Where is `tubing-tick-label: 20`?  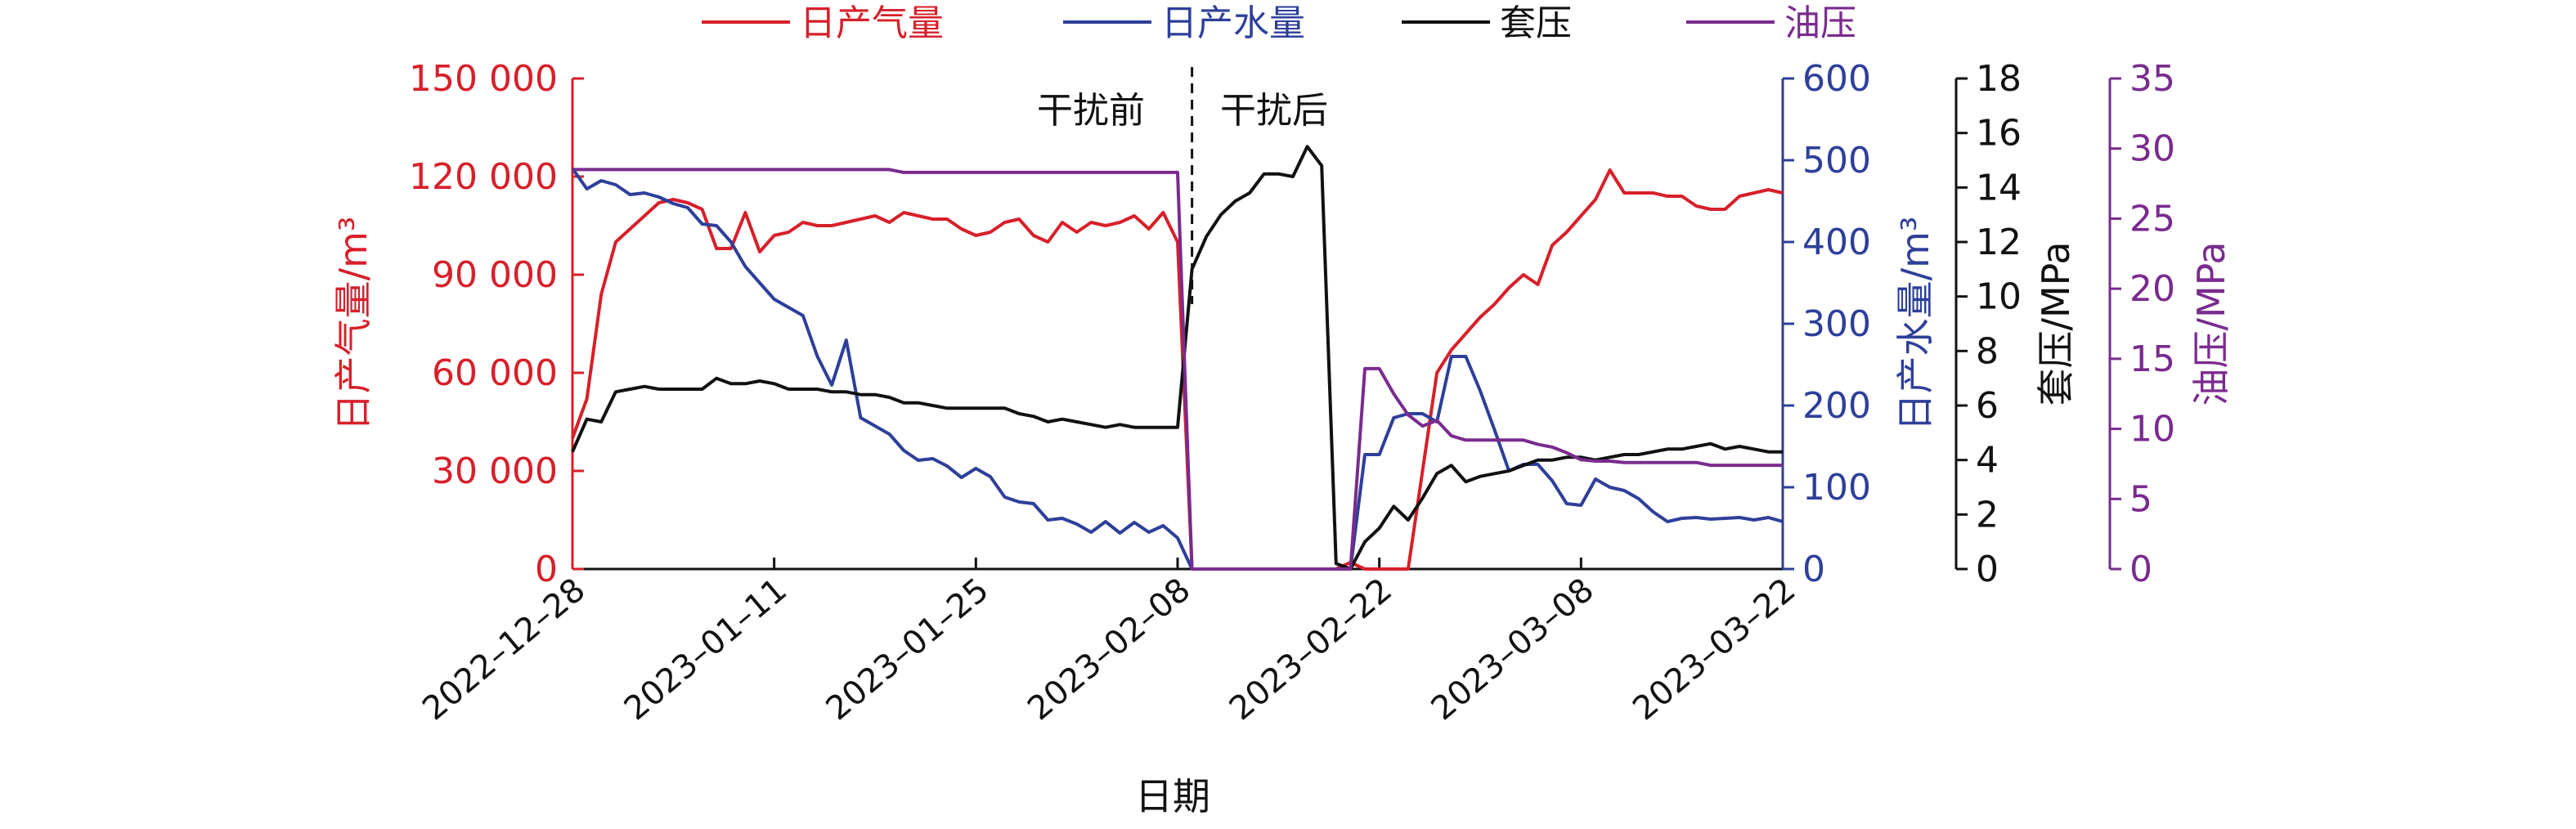 tubing-tick-label: 20 is located at coordinates (2152, 289).